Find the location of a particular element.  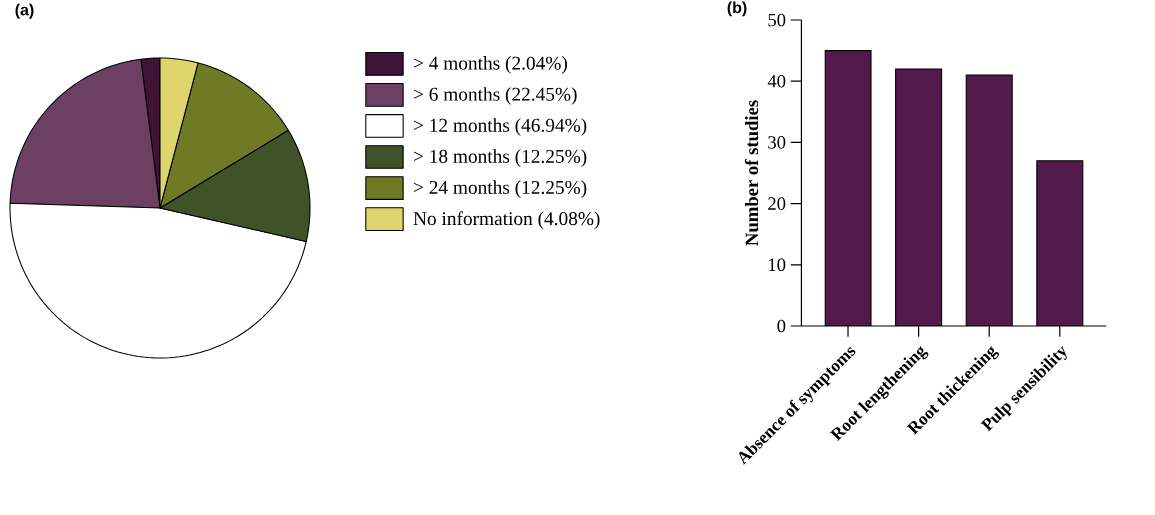

chart-title: (b) is located at coordinates (737, 9).